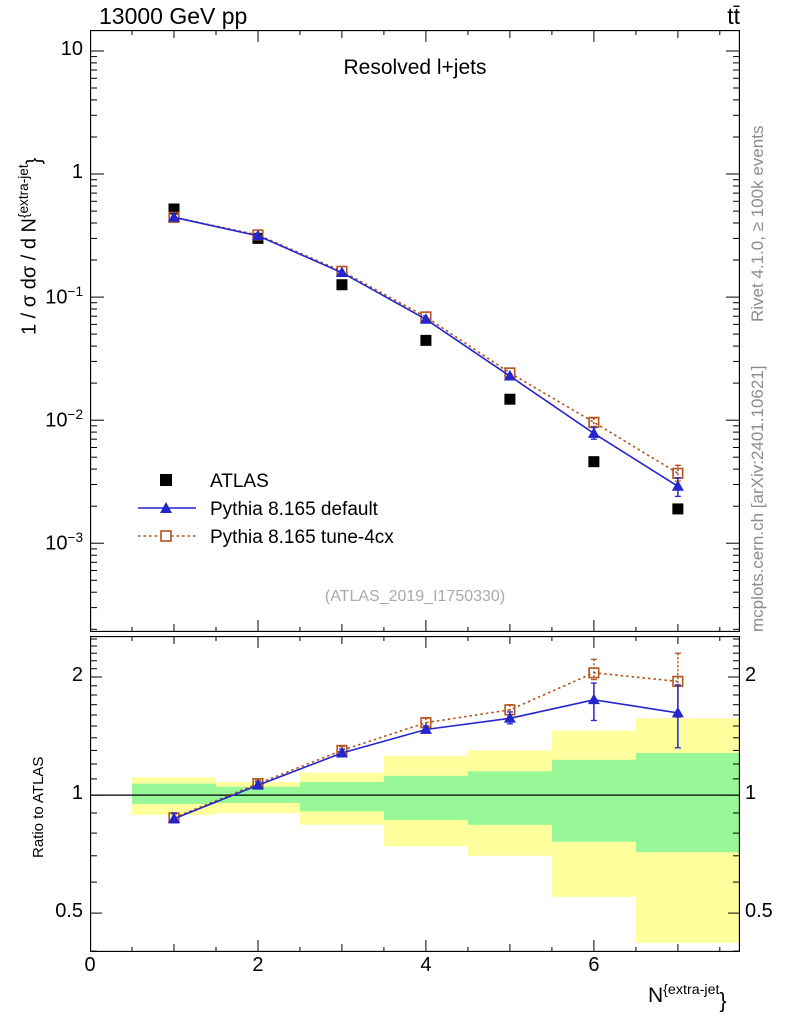  Describe the element at coordinates (64, 542) in the screenshot. I see `main-y-tick-label: 10⁻³` at that location.